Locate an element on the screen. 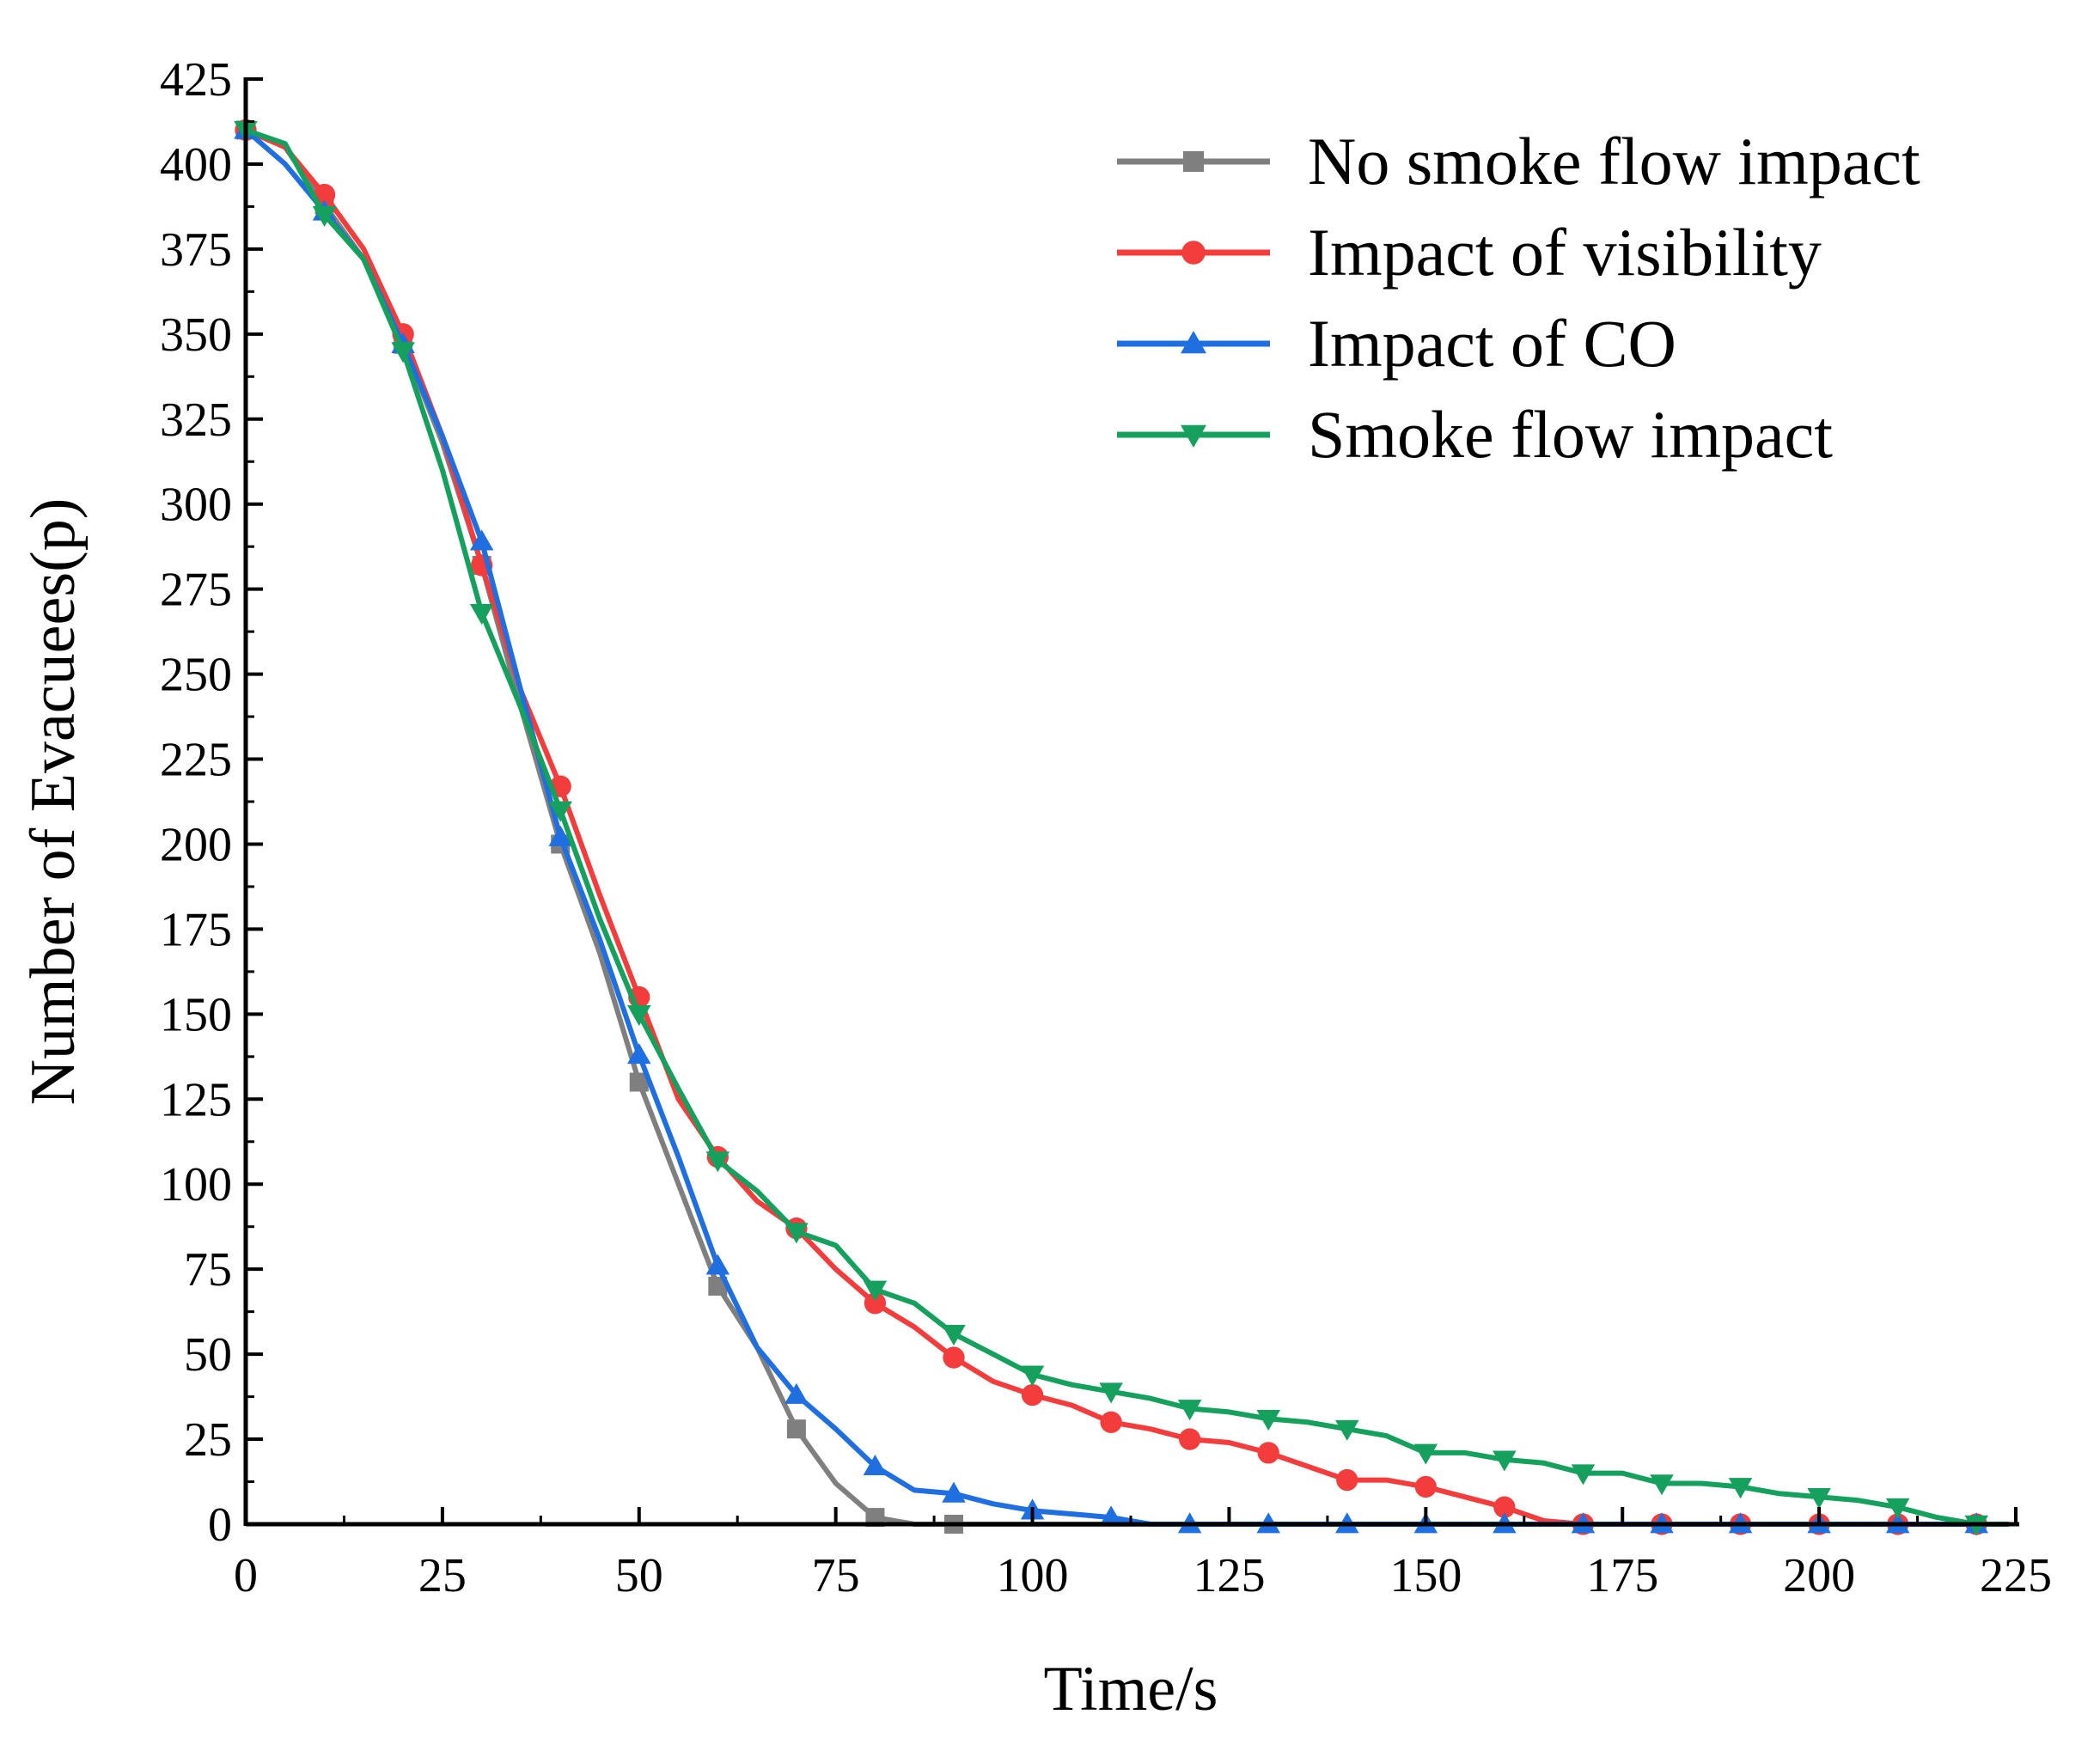  legend-item: Impact of CO is located at coordinates (1396, 343).